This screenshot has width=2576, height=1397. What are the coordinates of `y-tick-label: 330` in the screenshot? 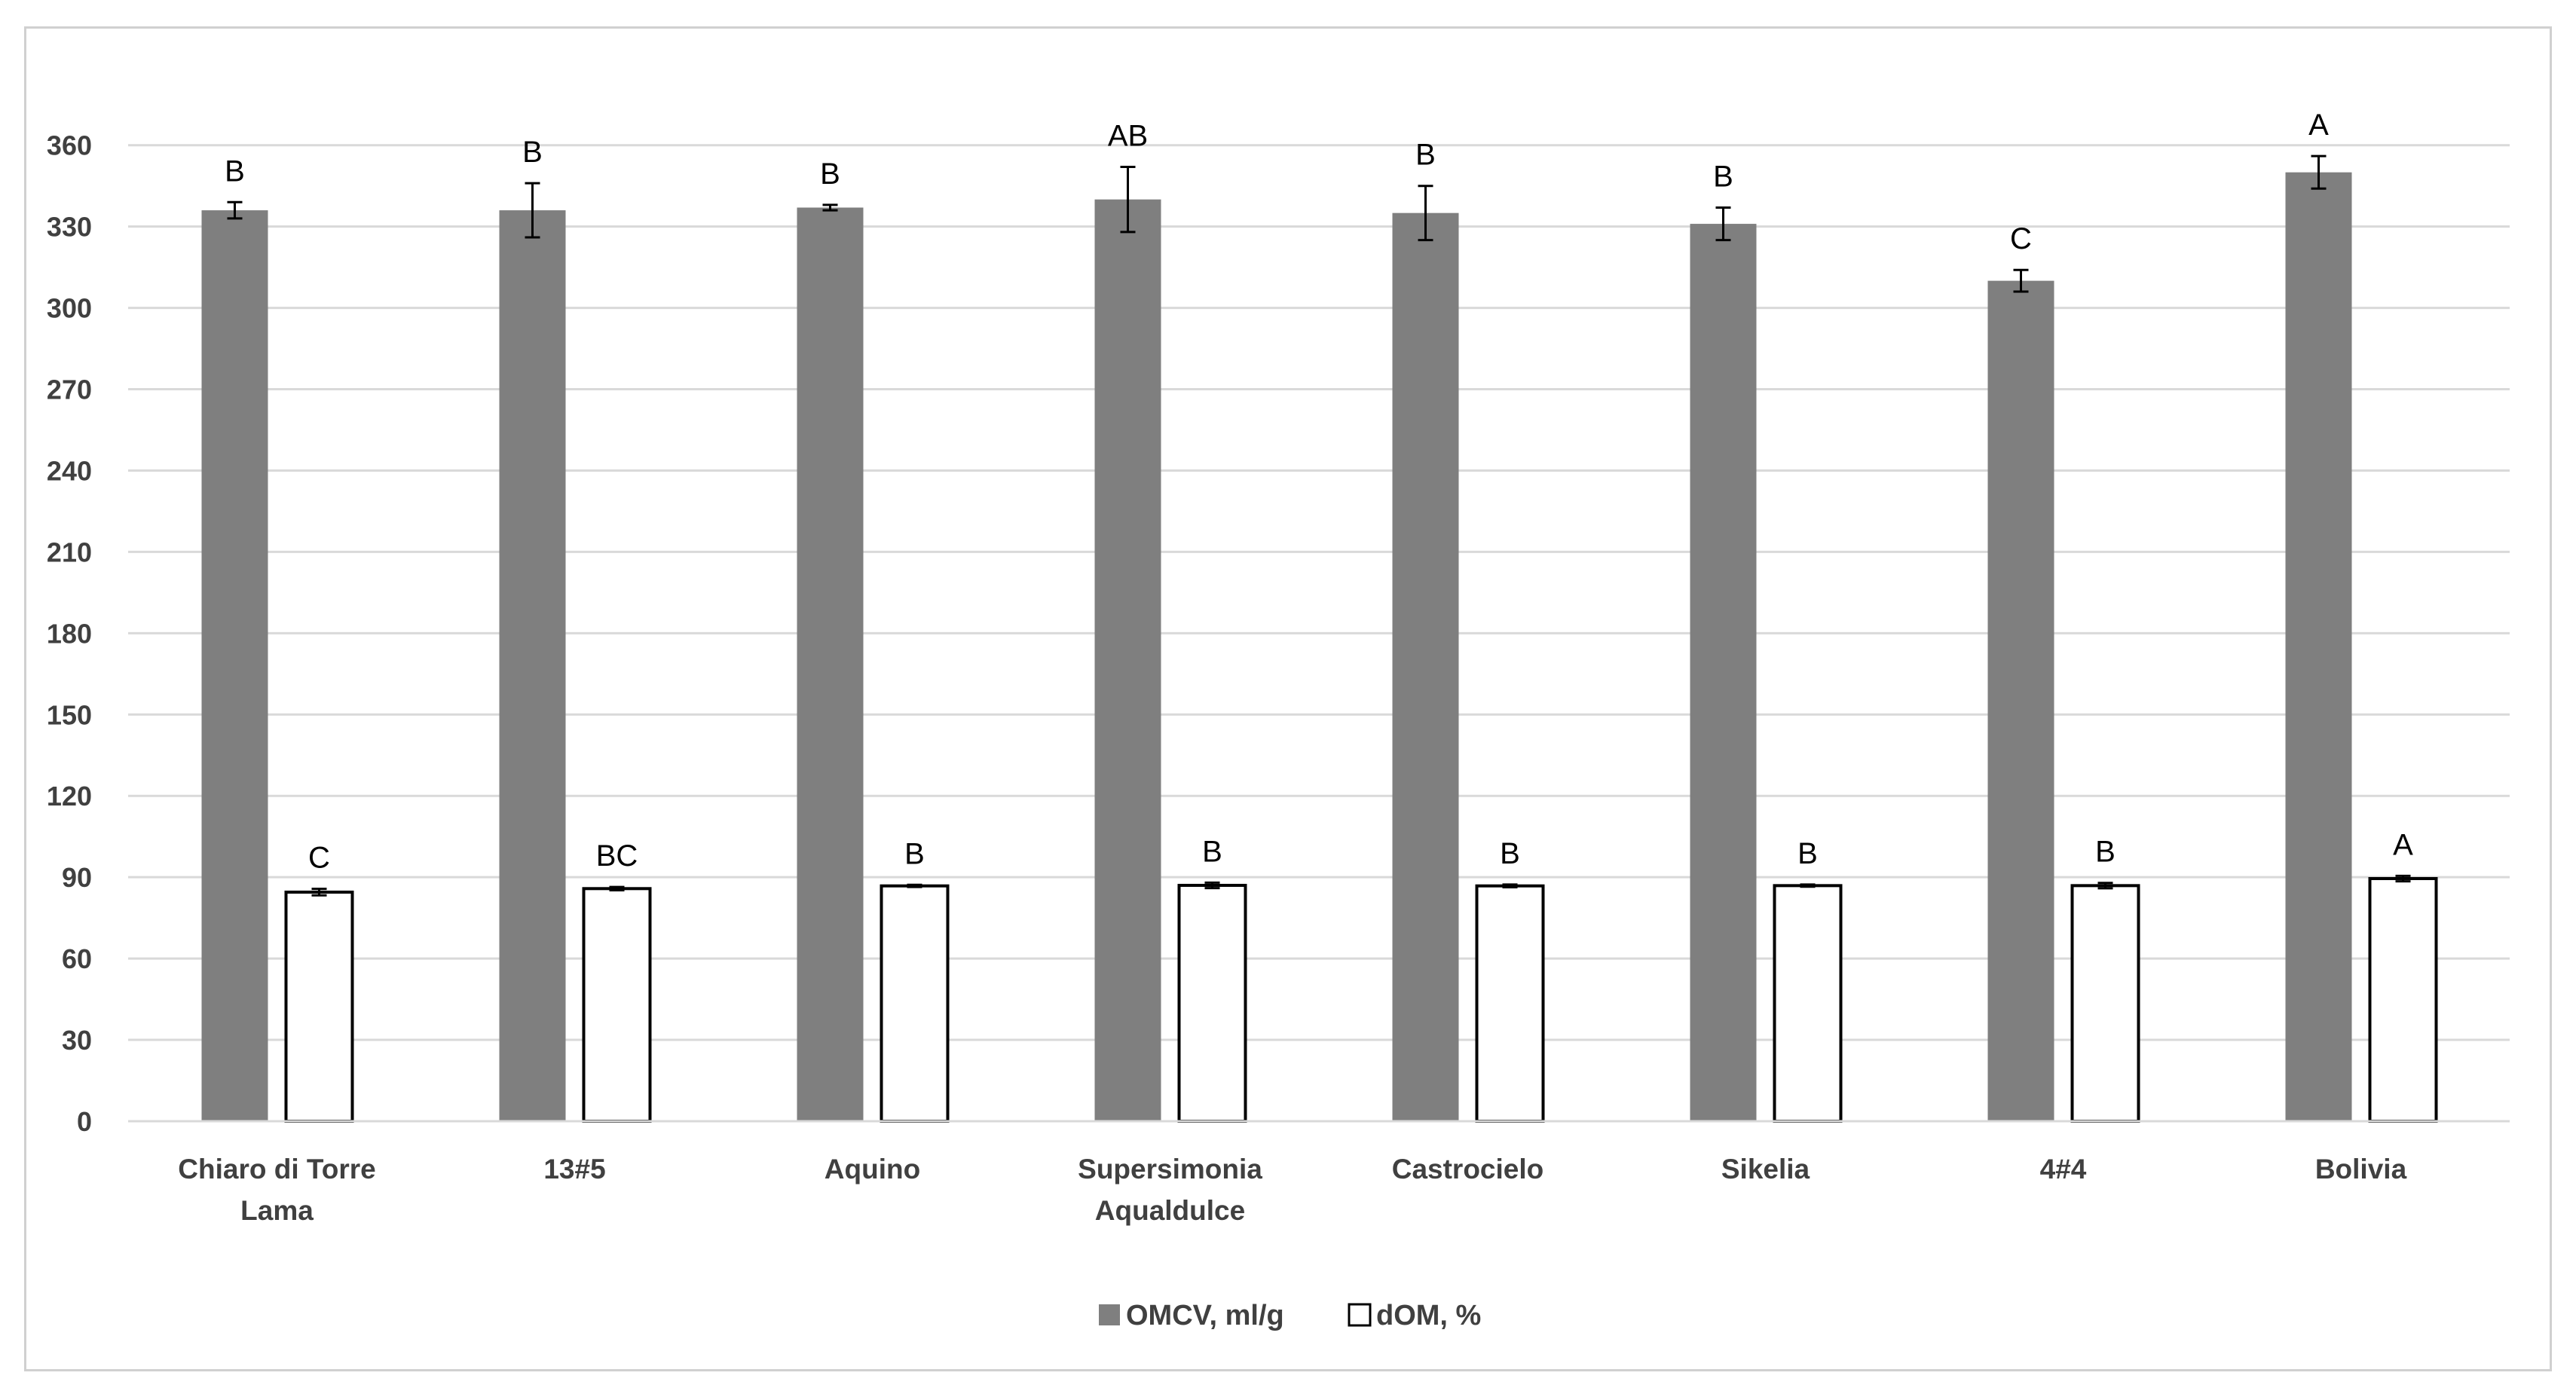 It's located at (69, 227).